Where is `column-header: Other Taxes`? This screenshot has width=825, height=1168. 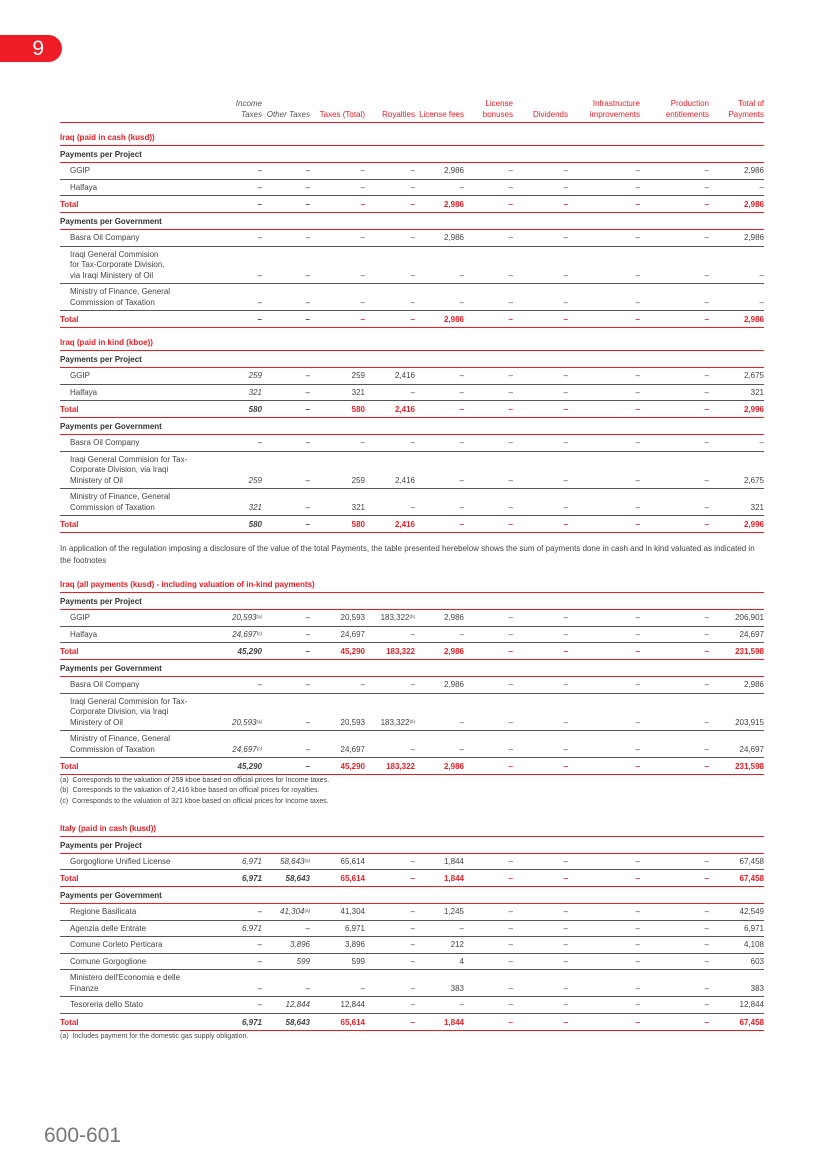
column-header: Other Taxes is located at coordinates (286, 110).